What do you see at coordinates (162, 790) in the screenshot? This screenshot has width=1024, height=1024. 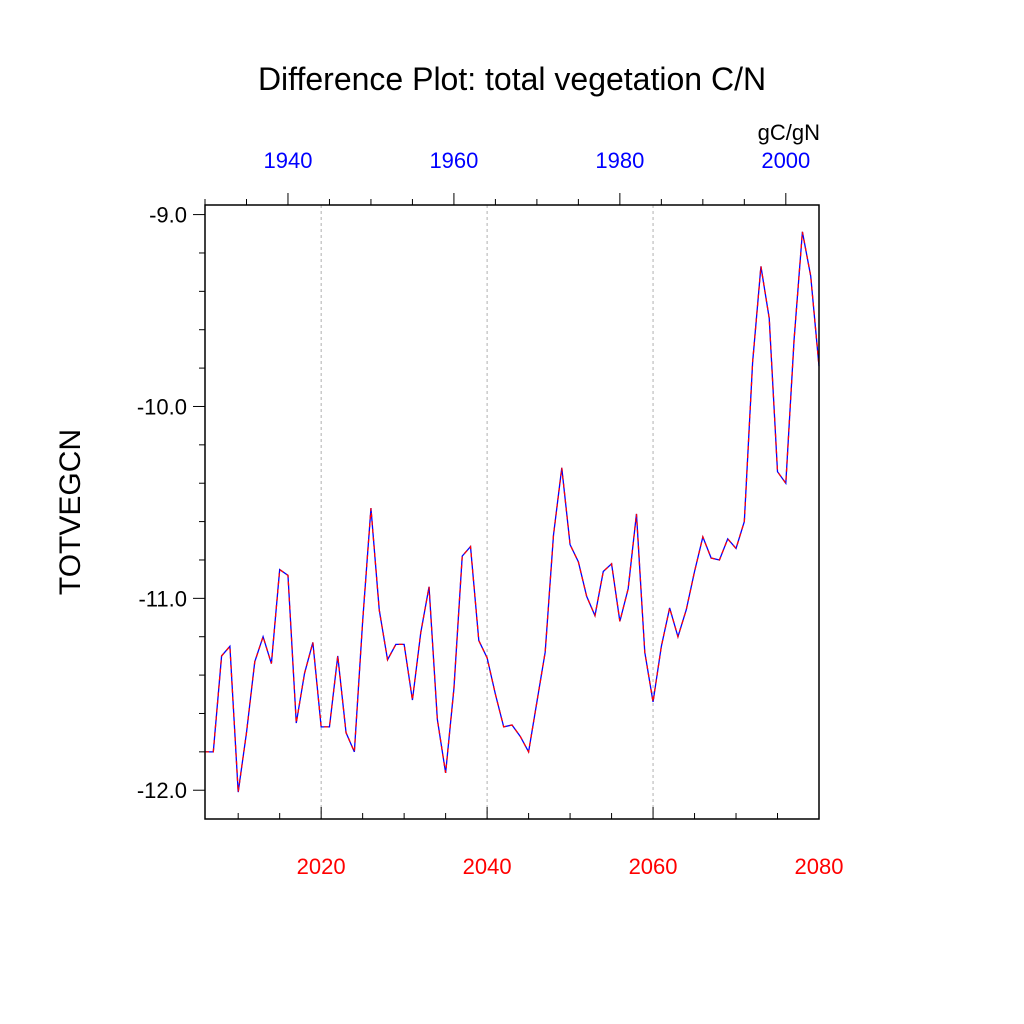 I see `y-tick-label: -12.0` at bounding box center [162, 790].